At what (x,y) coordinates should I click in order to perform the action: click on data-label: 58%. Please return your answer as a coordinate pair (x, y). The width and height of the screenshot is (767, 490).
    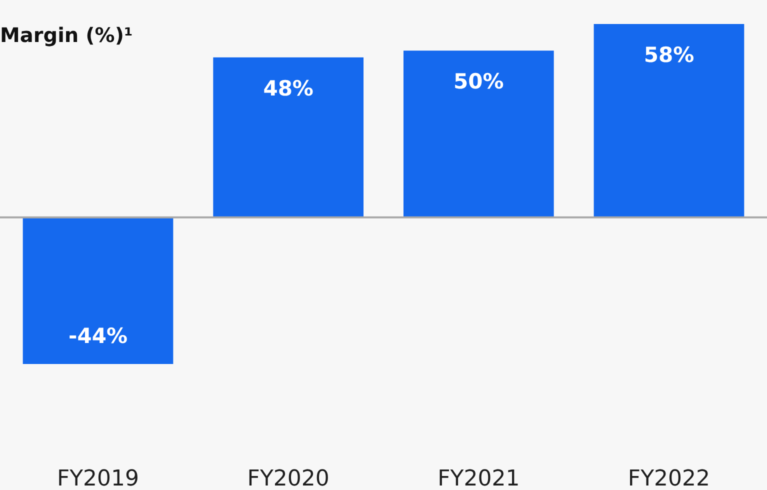
    Looking at the image, I should click on (669, 55).